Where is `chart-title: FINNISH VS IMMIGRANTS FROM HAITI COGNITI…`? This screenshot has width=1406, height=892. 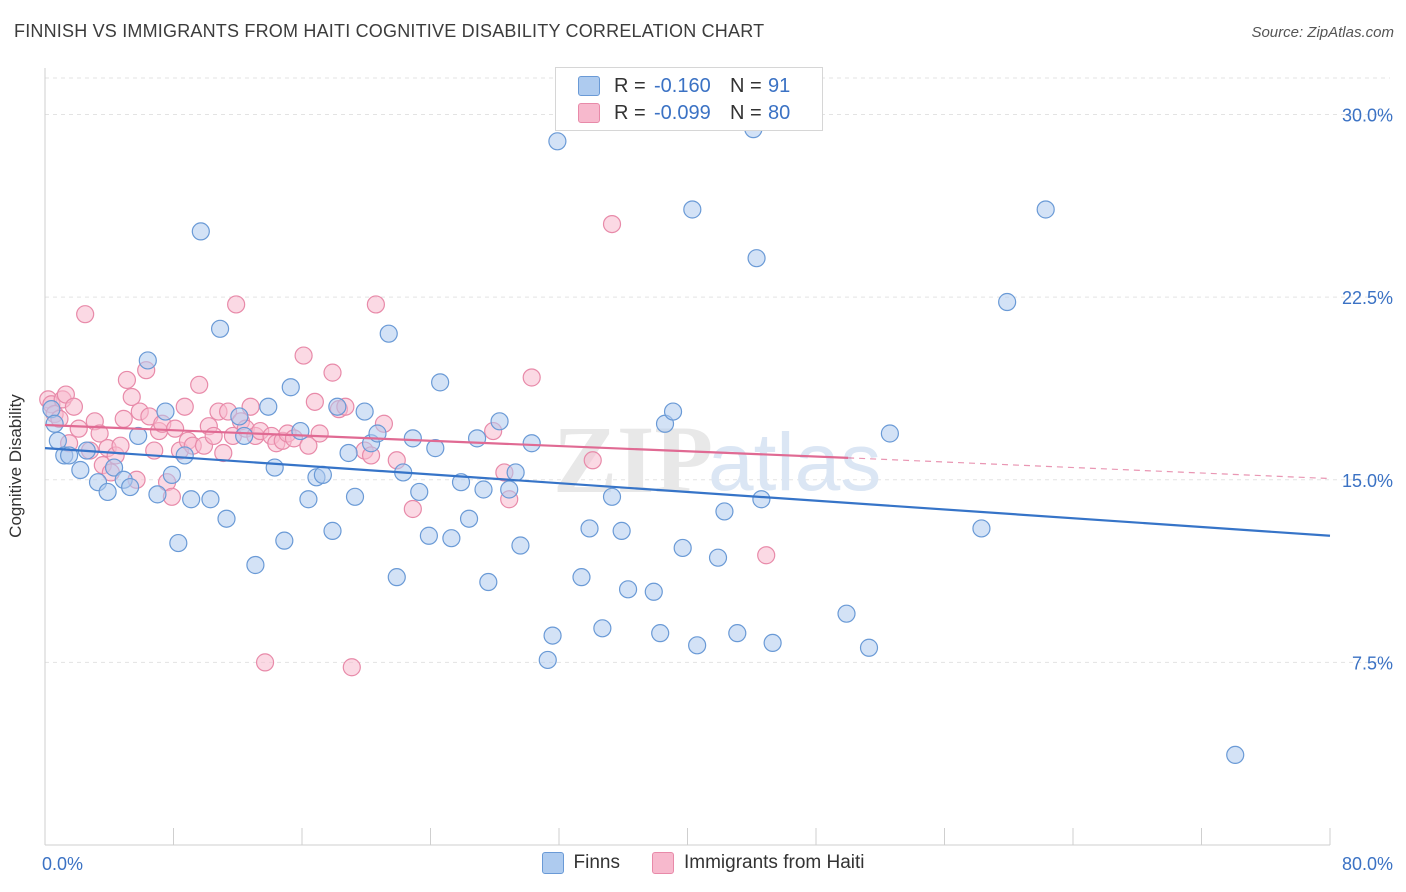 chart-title: FINNISH VS IMMIGRANTS FROM HAITI COGNITI… is located at coordinates (389, 31).